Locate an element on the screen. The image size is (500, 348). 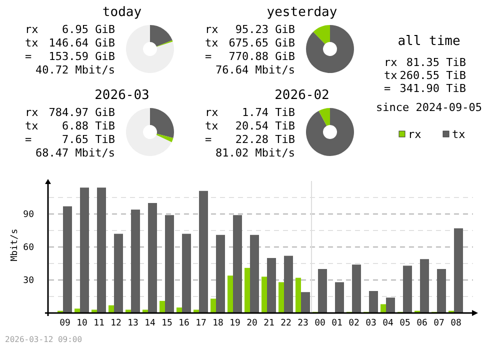
x-tick-label: 18 is located at coordinates (218, 323).